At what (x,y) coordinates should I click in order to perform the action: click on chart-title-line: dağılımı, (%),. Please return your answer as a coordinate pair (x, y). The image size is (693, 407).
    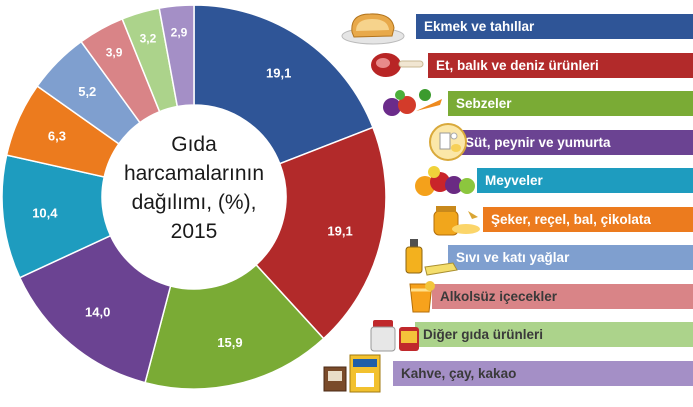
    Looking at the image, I should click on (194, 202).